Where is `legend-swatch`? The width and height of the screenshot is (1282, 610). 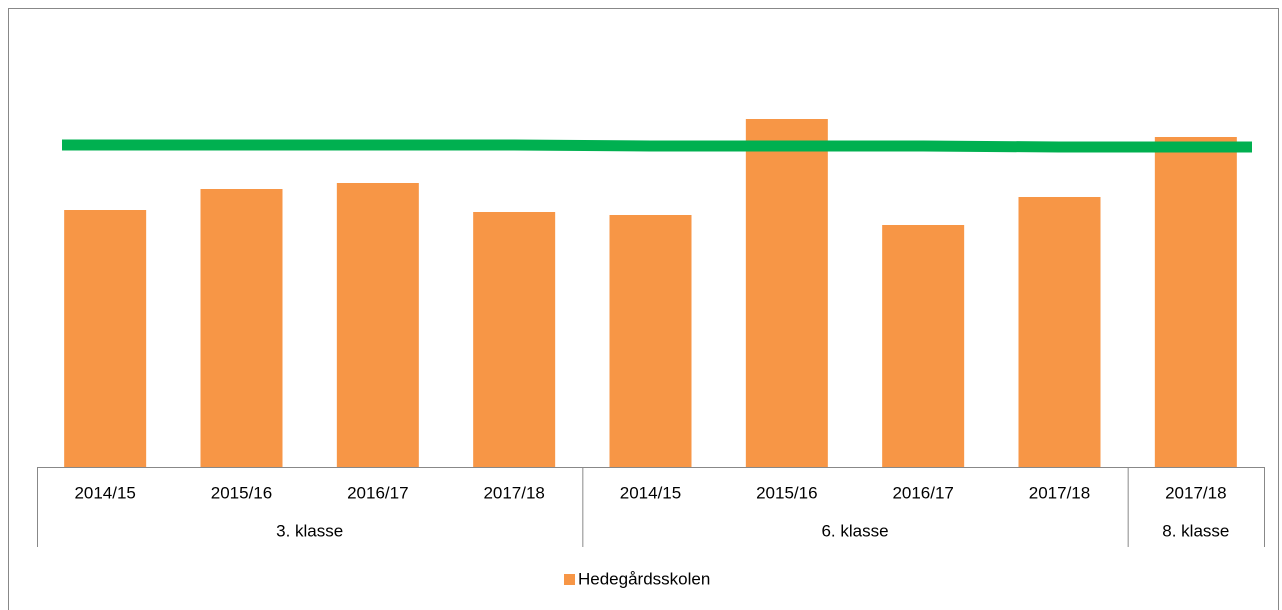 legend-swatch is located at coordinates (569, 579).